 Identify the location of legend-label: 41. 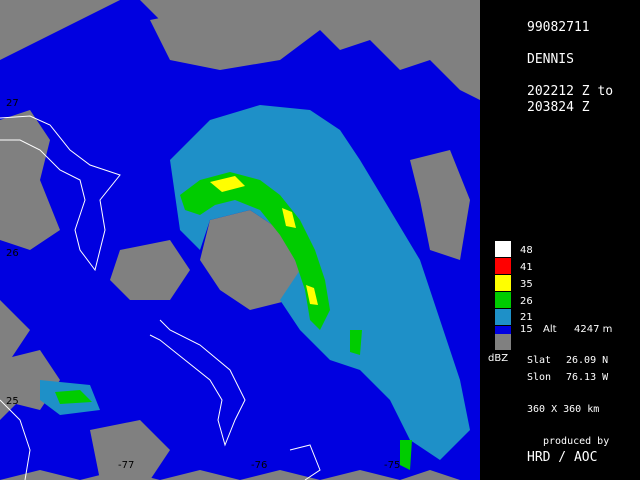
(526, 267).